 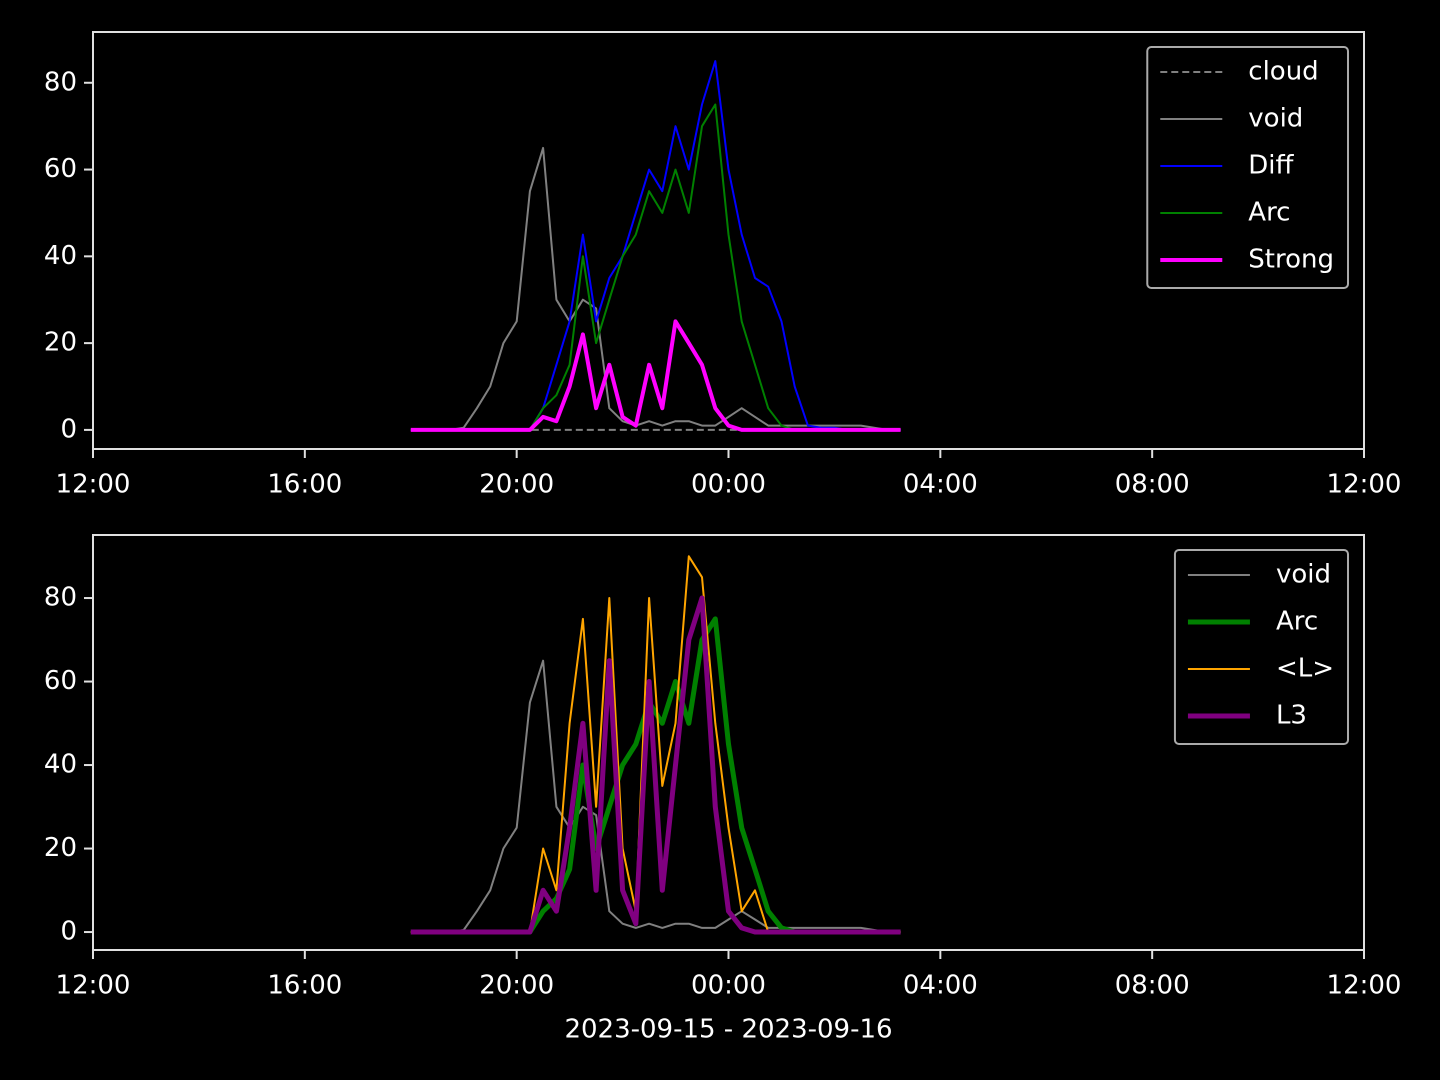 I want to click on x-axis-label: 2023-09-15 - 2023-09-16, so click(x=728, y=1030).